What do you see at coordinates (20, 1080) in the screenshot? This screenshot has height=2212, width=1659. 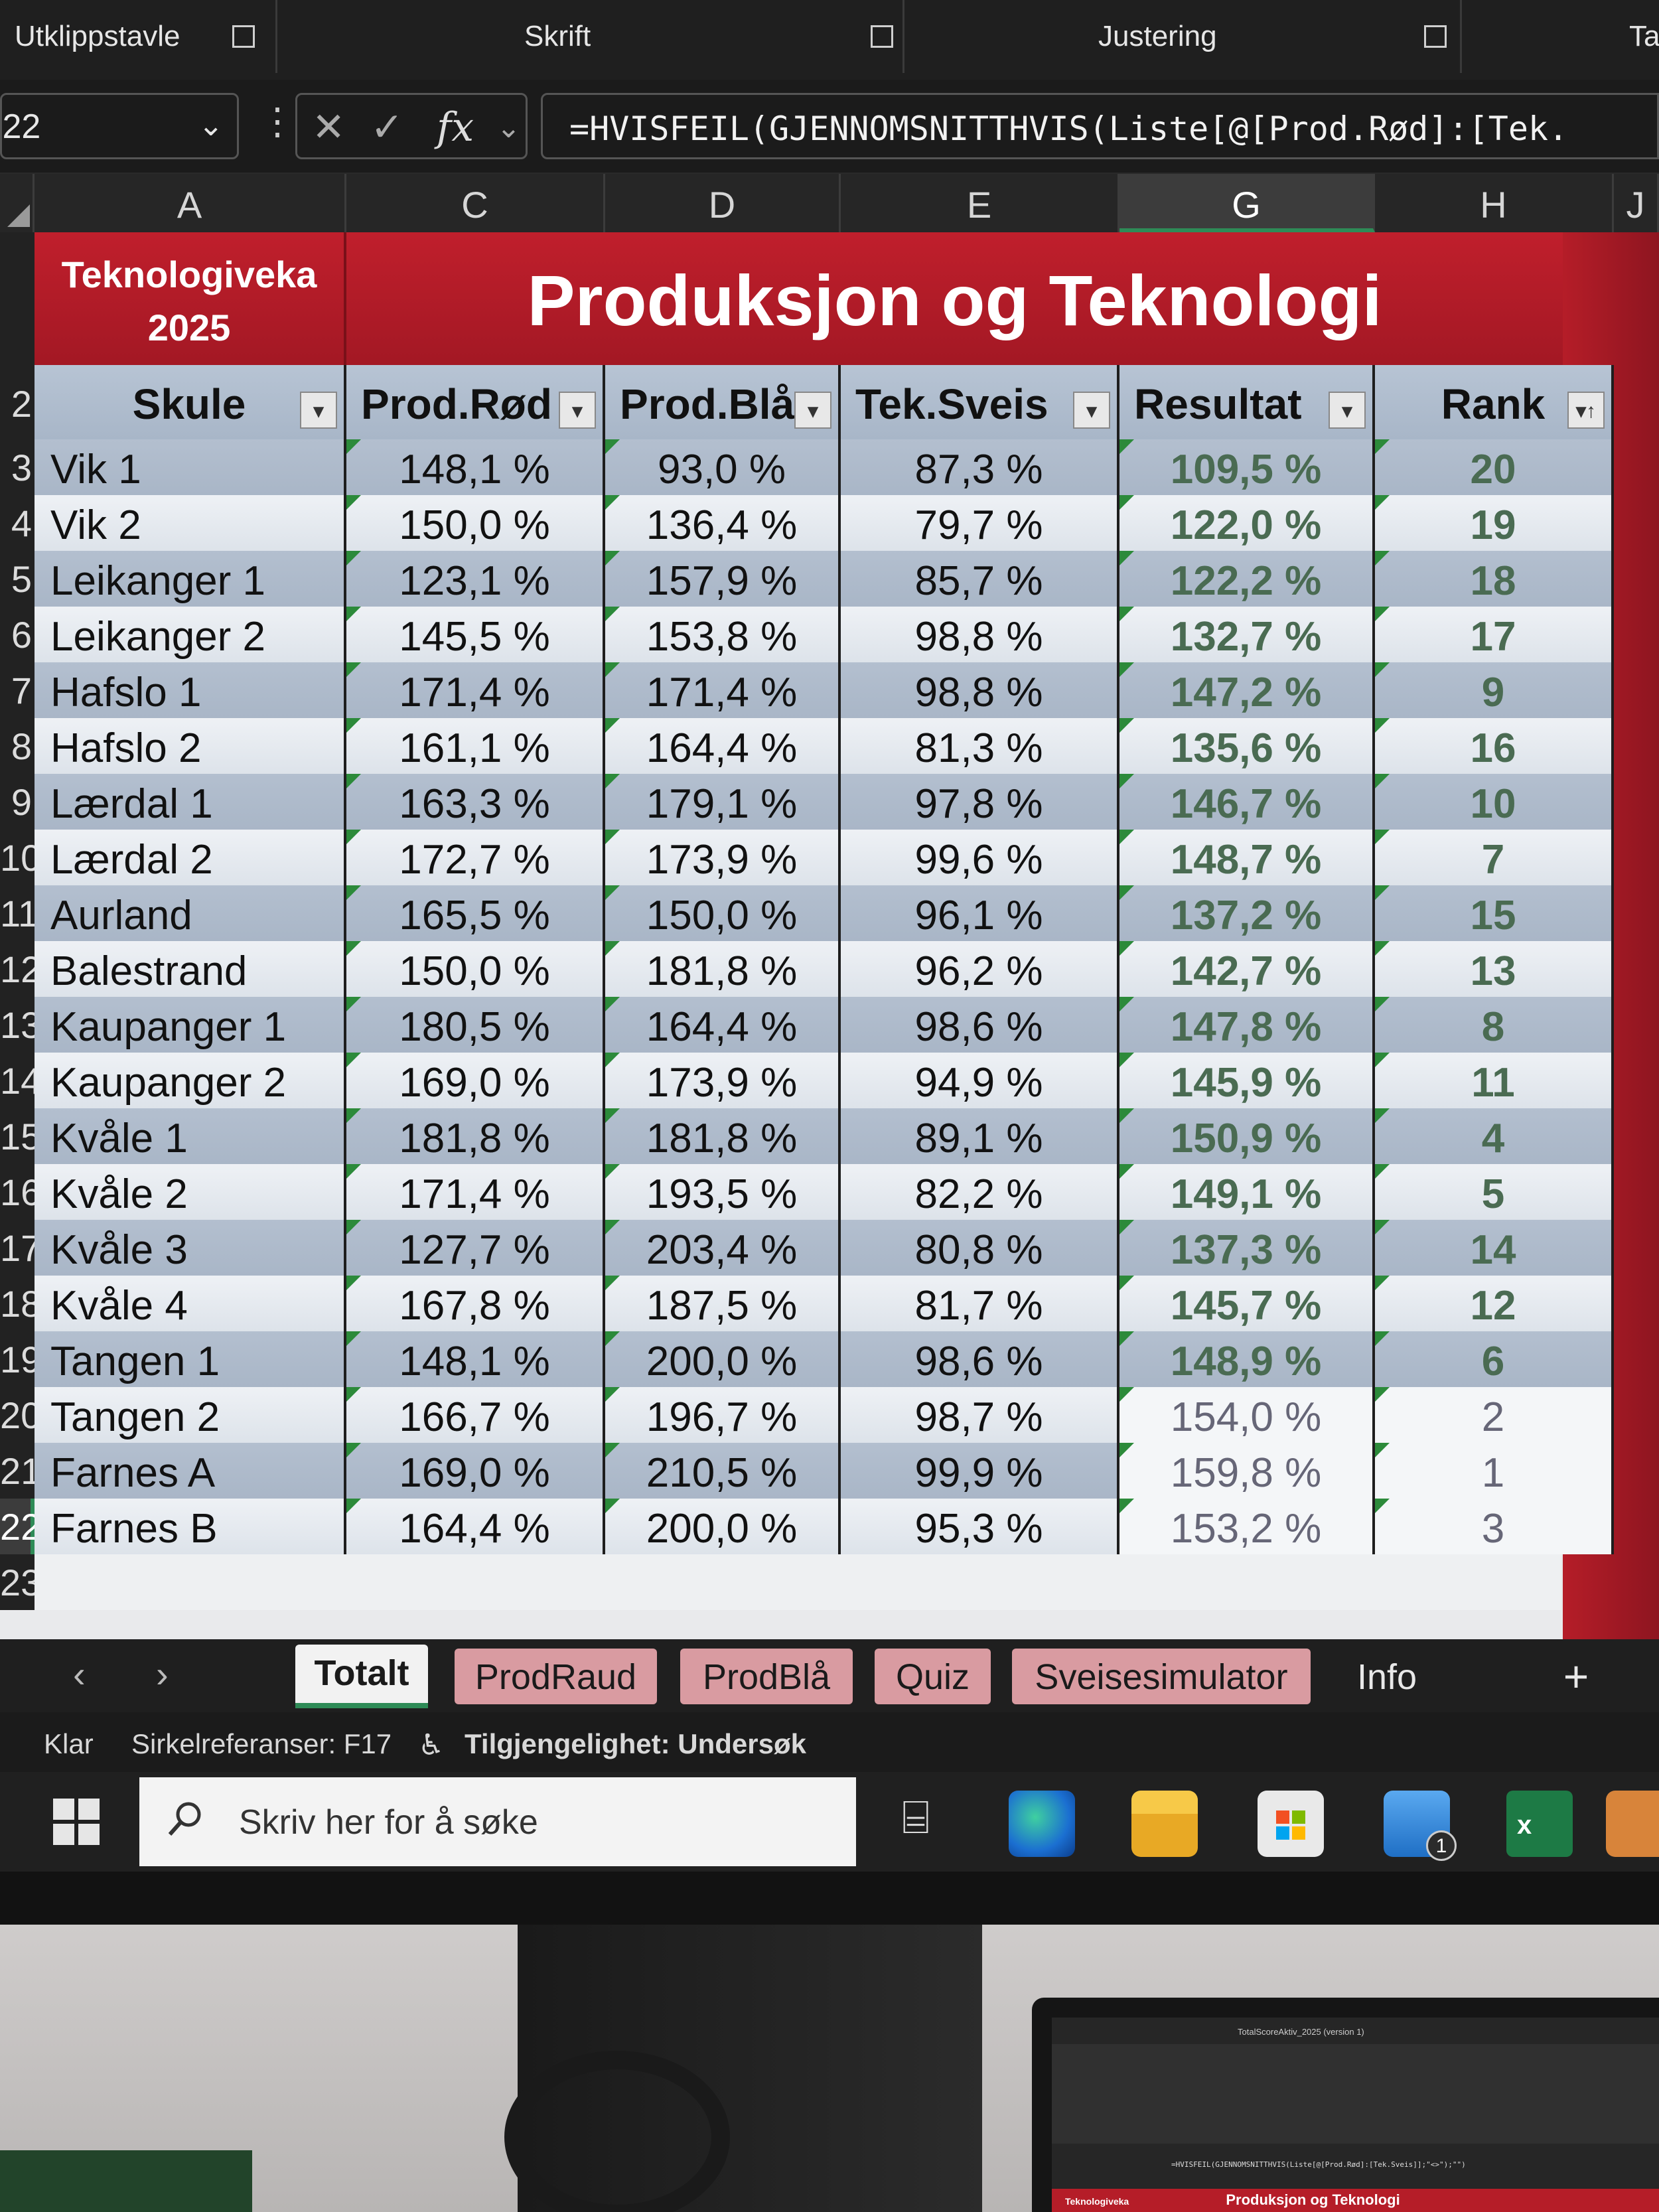 I see `row-header: 14` at bounding box center [20, 1080].